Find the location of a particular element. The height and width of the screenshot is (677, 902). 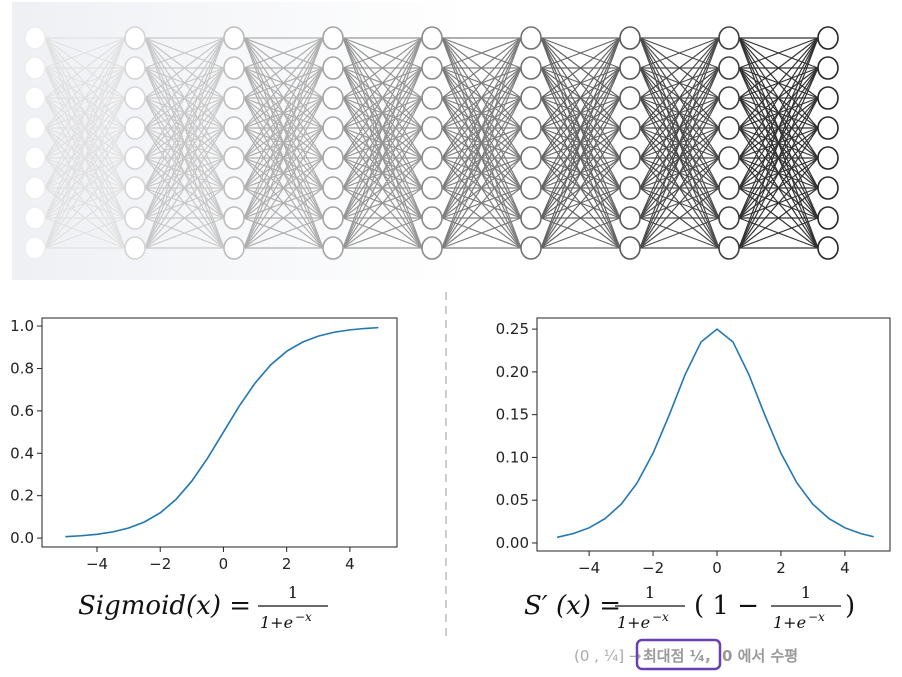

x-tick-label: 2 is located at coordinates (287, 564).